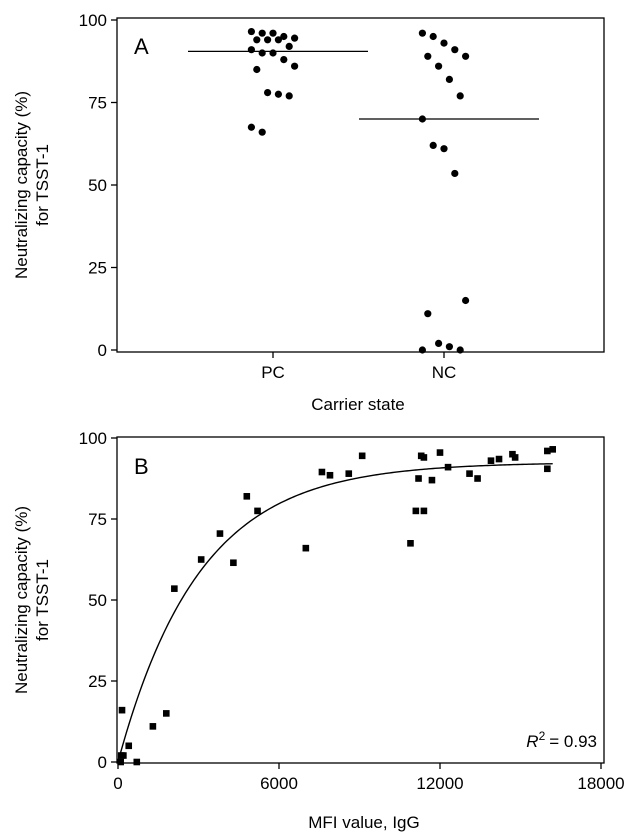  What do you see at coordinates (363, 822) in the screenshot?
I see `panel-b-x-label: MFI value, IgG` at bounding box center [363, 822].